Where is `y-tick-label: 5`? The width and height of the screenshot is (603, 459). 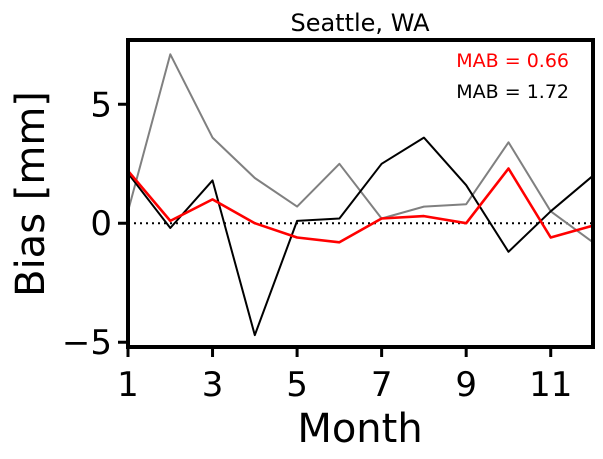
y-tick-label: 5 is located at coordinates (101, 105).